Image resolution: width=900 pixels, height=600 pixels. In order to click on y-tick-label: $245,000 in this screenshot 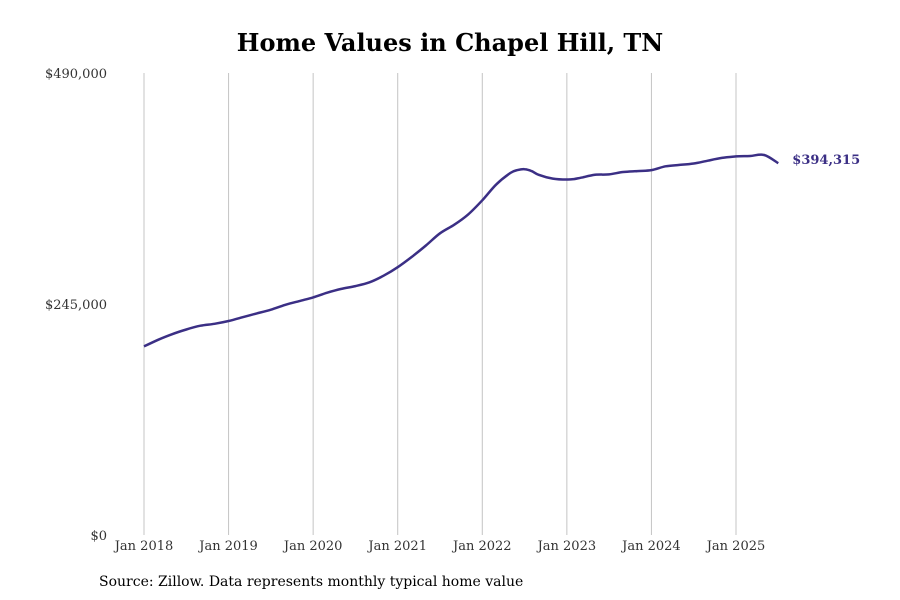, I will do `click(76, 305)`.